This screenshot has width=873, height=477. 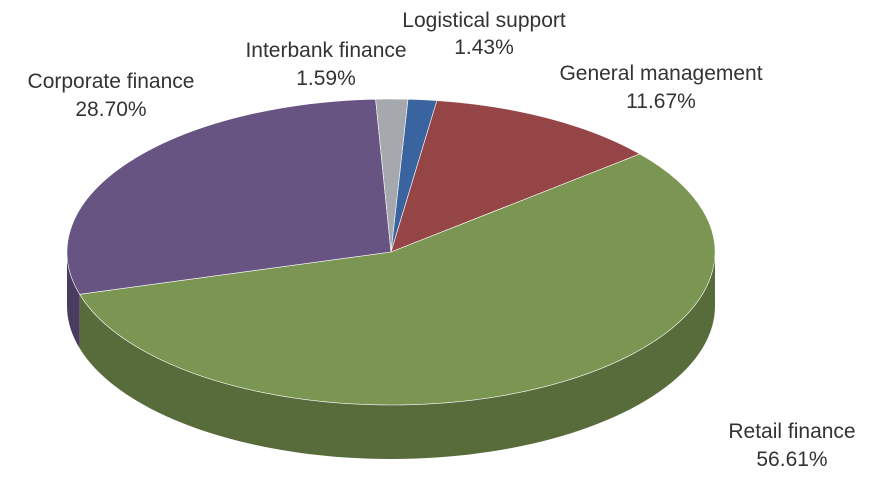 I want to click on slice-label-retail-finance-name: Retail finance, so click(x=791, y=431).